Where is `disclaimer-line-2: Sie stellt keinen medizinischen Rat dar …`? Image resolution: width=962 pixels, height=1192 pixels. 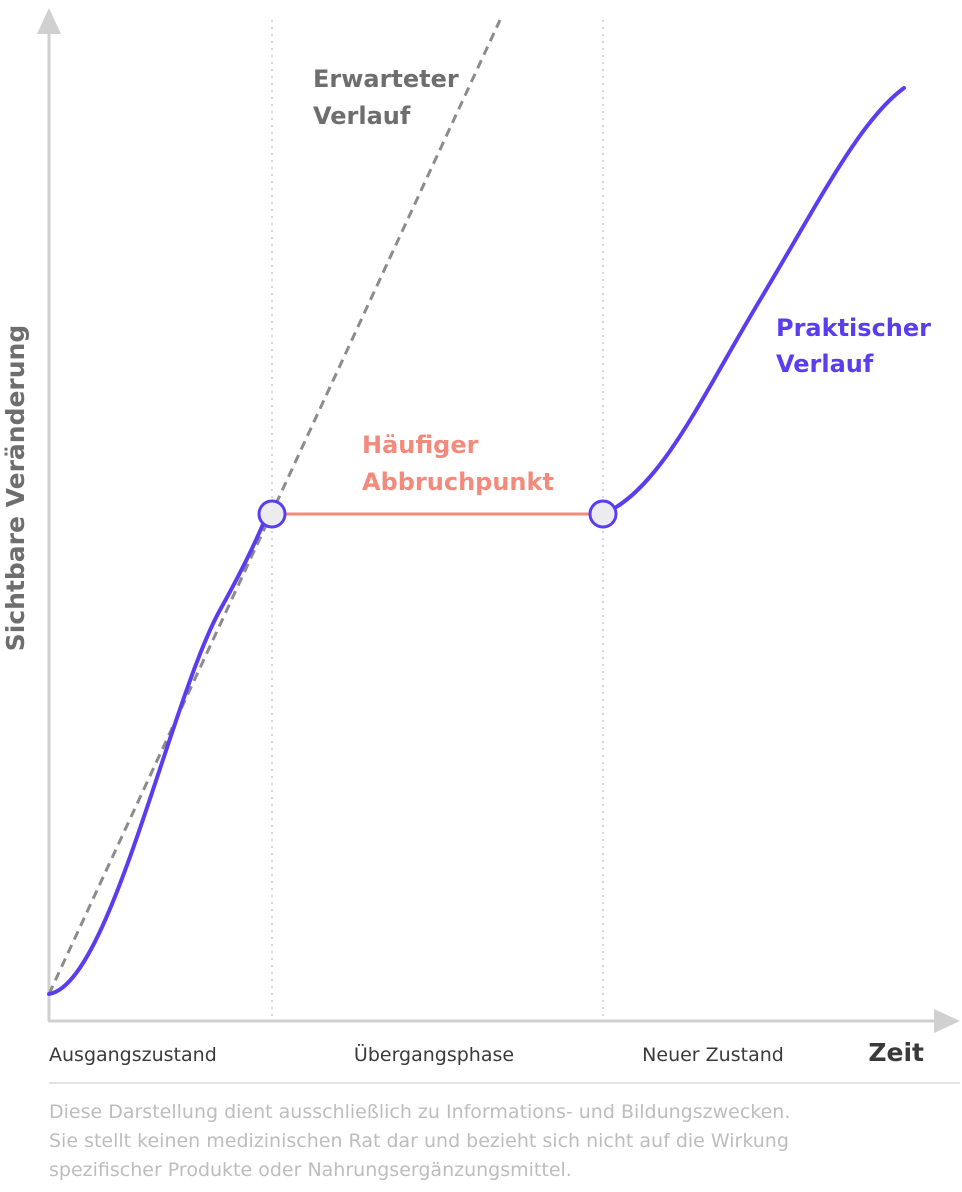 disclaimer-line-2: Sie stellt keinen medizinischen Rat dar … is located at coordinates (419, 1141).